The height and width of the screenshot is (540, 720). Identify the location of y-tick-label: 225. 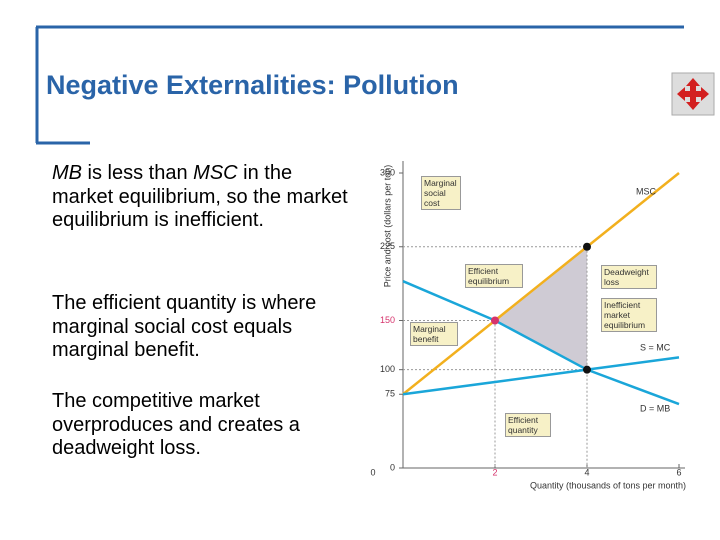
(387, 246).